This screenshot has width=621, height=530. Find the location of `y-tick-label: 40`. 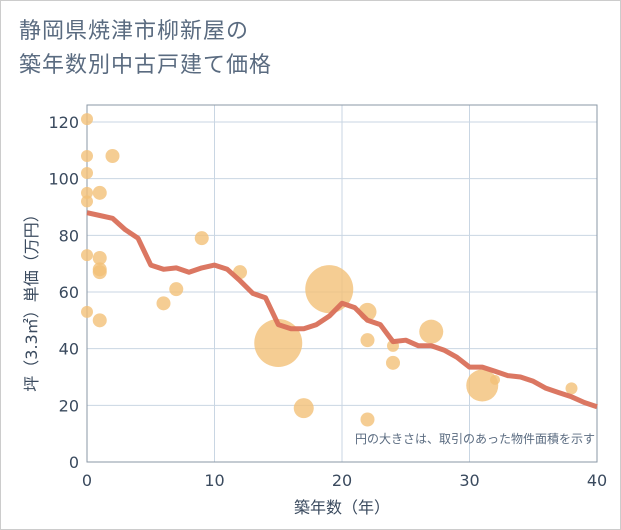

y-tick-label: 40 is located at coordinates (69, 349).